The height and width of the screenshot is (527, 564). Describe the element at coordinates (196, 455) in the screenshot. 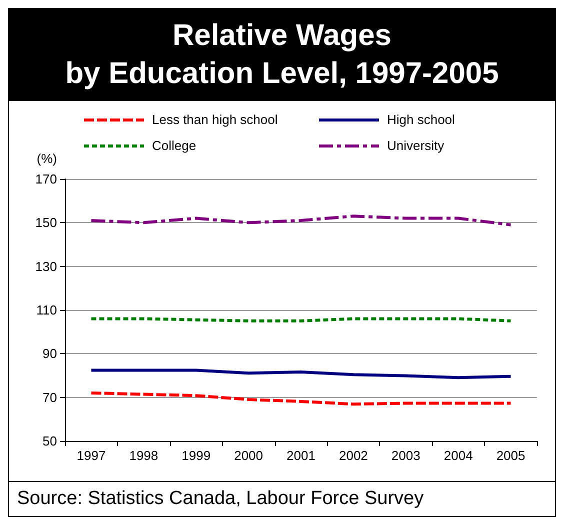

I see `x-tick-label: 1999` at that location.